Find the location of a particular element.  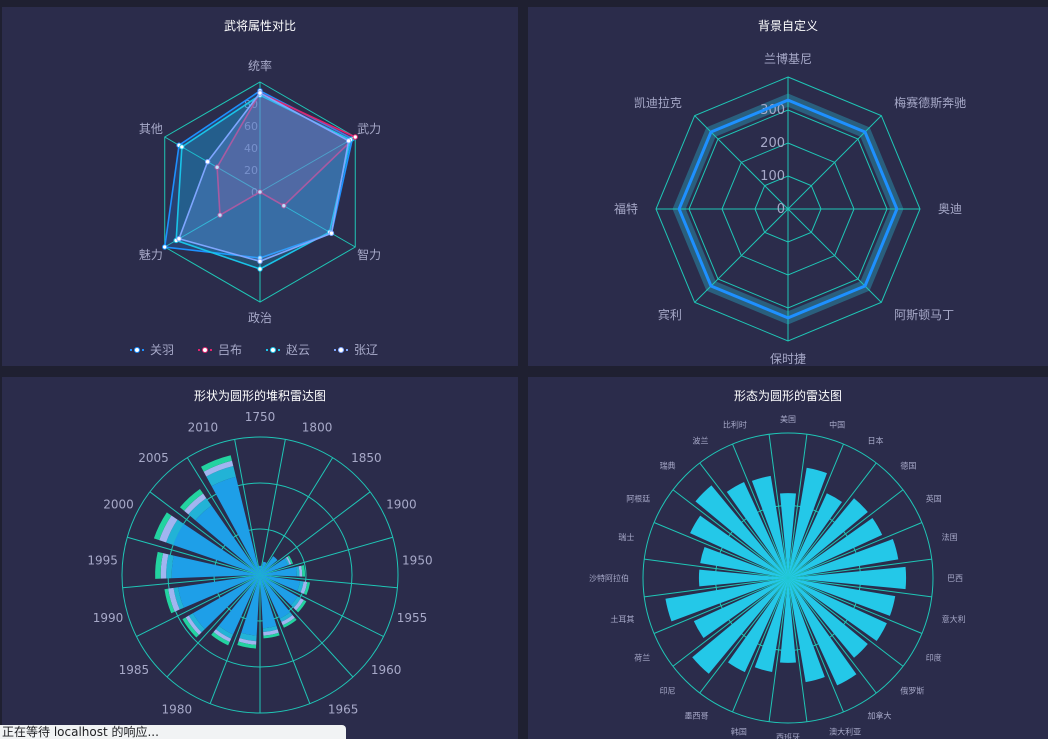

chart-title: 武将属性对比 is located at coordinates (259, 26).